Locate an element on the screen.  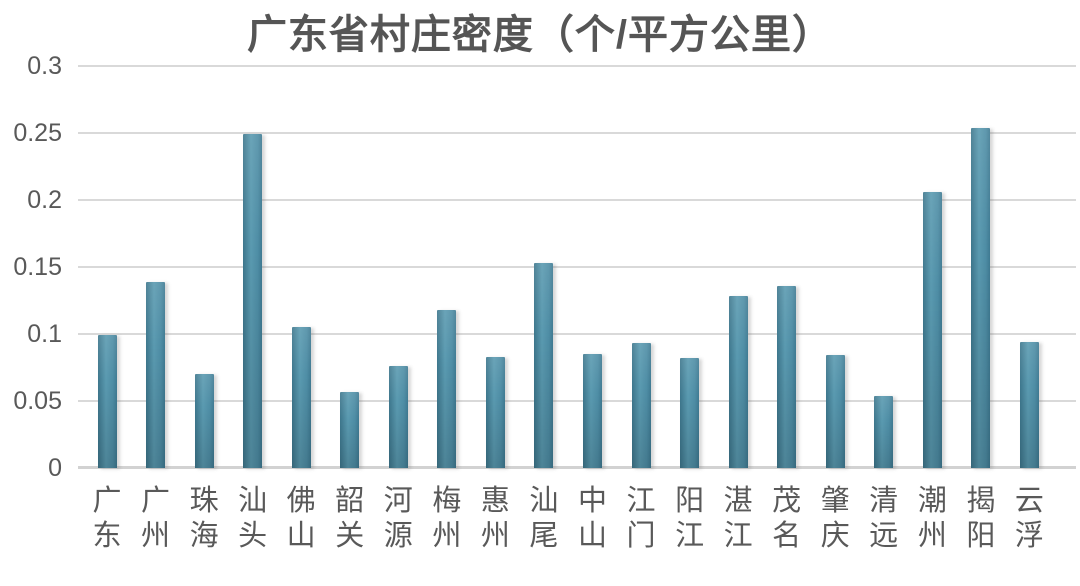
bar-汕头 is located at coordinates (253, 301).